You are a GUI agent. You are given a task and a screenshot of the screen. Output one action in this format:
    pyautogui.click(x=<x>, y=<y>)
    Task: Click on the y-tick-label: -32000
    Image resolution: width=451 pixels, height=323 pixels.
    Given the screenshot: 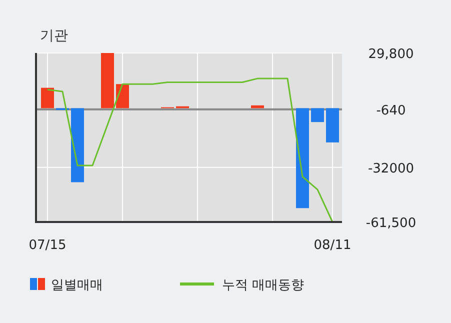 What is the action you would take?
    pyautogui.click(x=391, y=168)
    